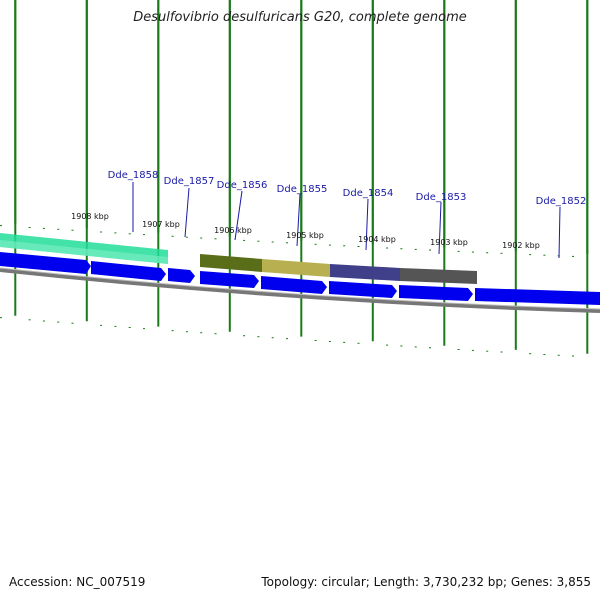 The height and width of the screenshot is (604, 600). I want to click on region-teal-light, so click(84, 252).